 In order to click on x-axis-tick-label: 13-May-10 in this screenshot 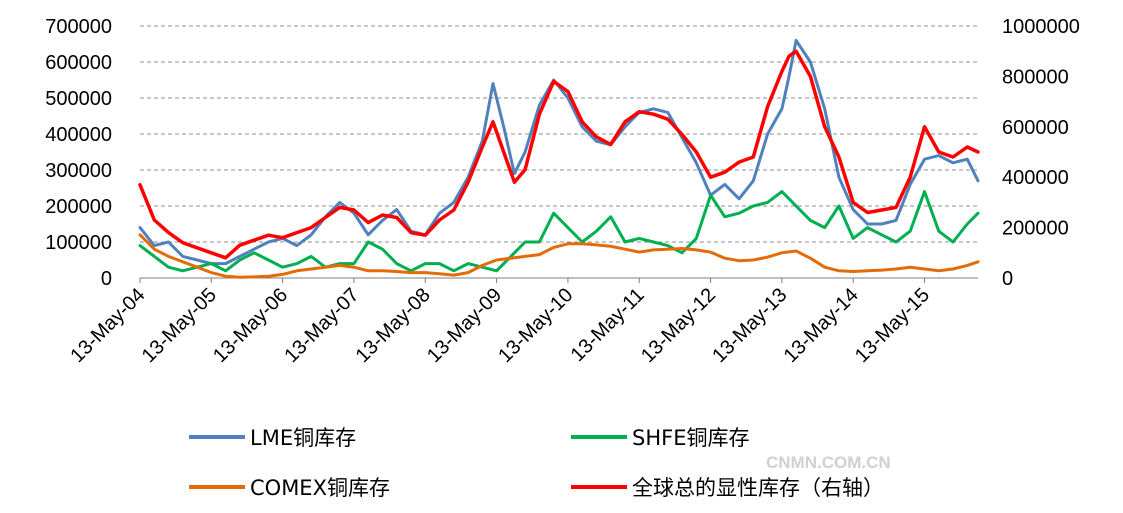, I will do `click(535, 325)`.